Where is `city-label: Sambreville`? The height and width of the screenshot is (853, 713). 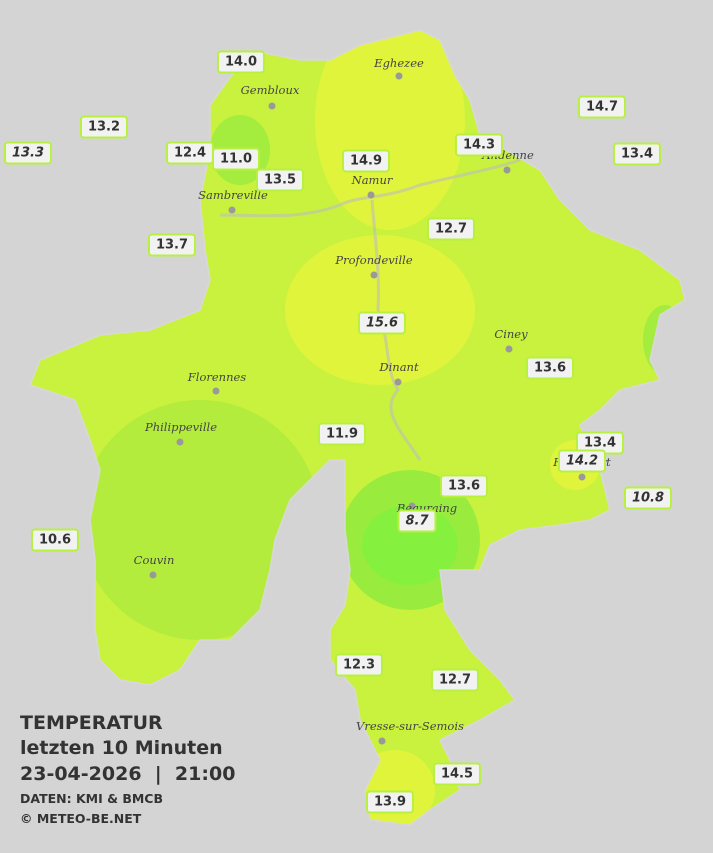
city-label: Sambreville is located at coordinates (233, 195).